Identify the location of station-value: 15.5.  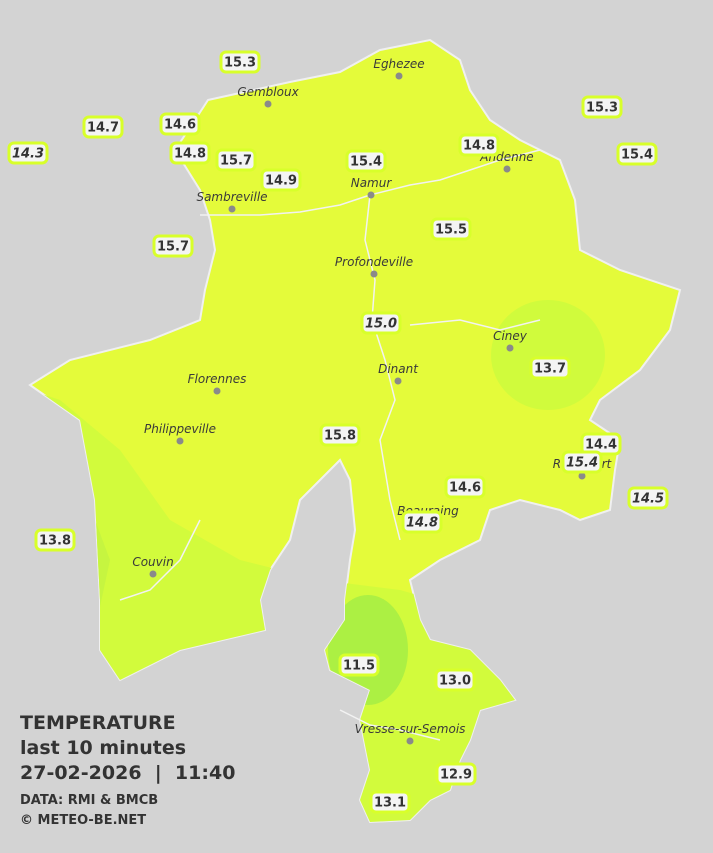
(451, 230).